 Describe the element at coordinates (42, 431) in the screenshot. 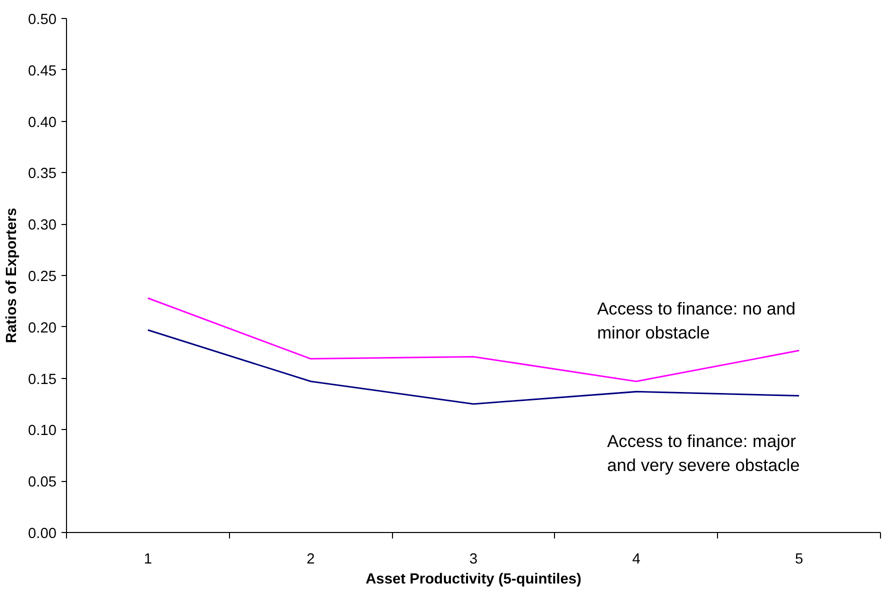

I see `y-tick-label: 0.10` at that location.